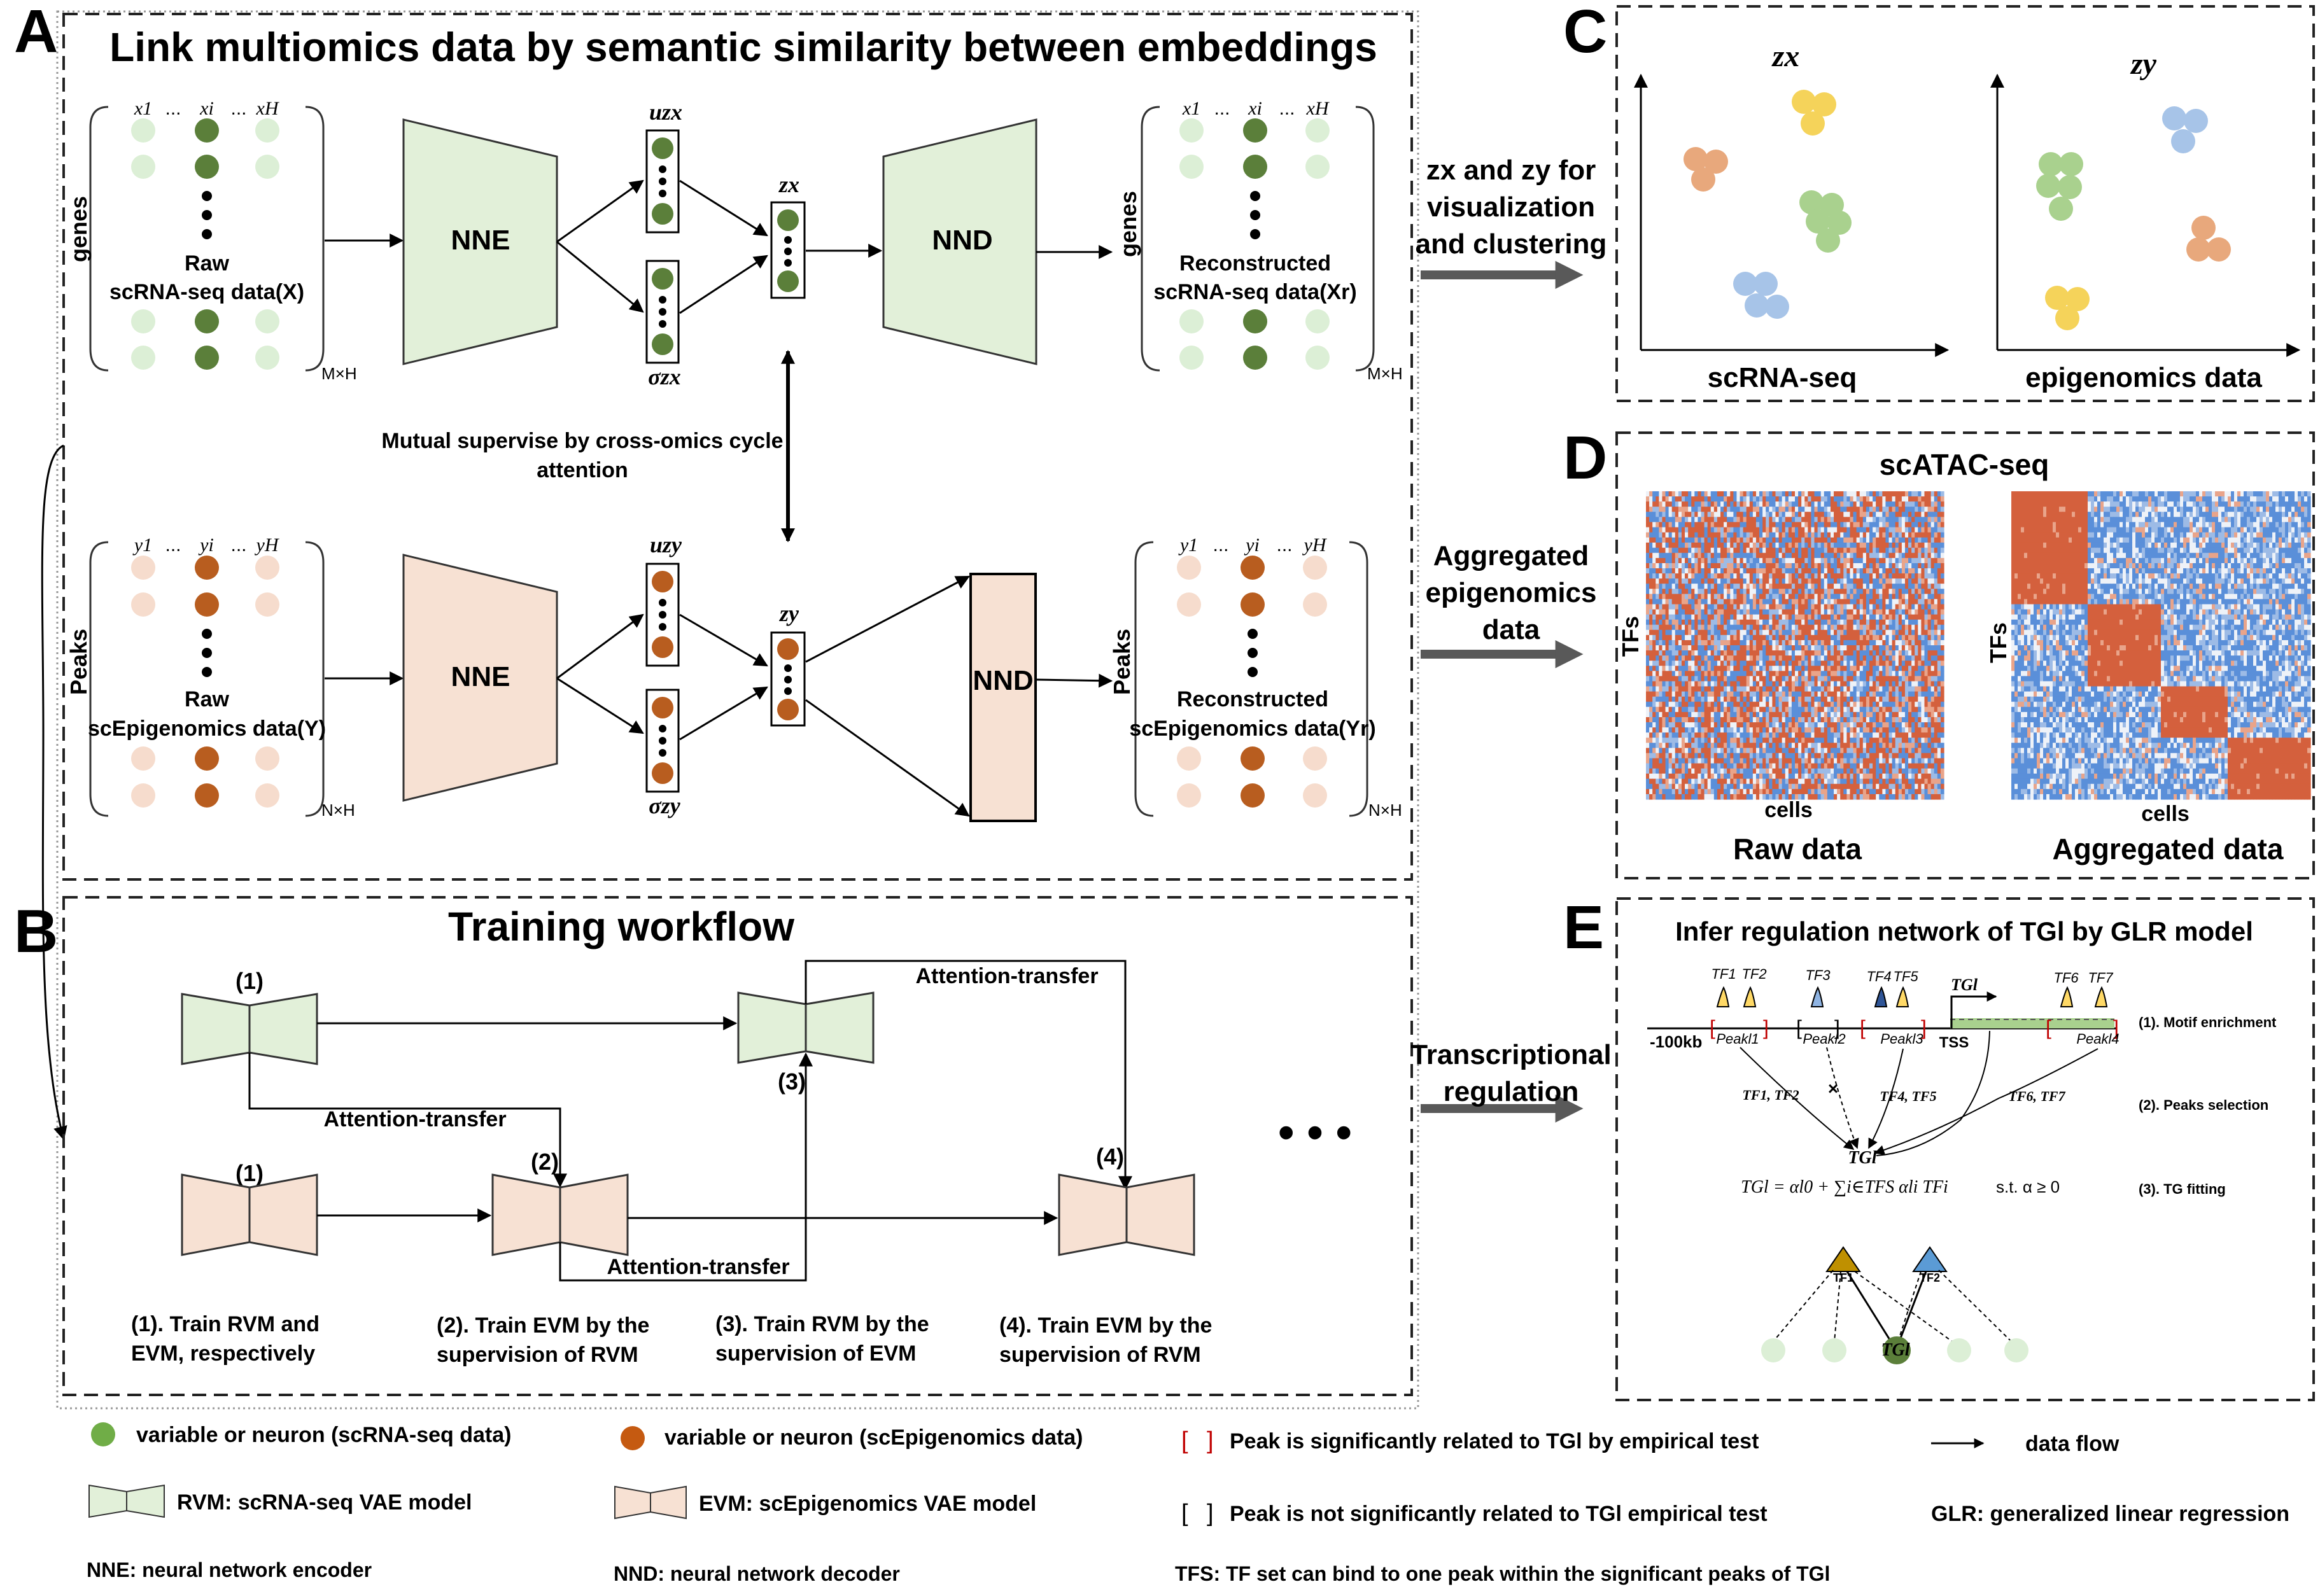 The image size is (2320, 1596). Describe the element at coordinates (792, 1081) in the screenshot. I see `step-3-label: (3)` at that location.